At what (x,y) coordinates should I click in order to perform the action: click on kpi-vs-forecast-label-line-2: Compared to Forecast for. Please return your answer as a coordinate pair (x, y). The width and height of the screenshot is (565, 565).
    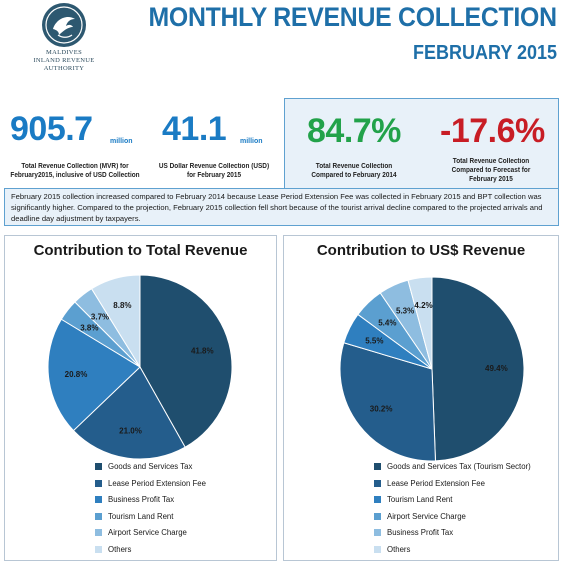
    Looking at the image, I should click on (491, 170).